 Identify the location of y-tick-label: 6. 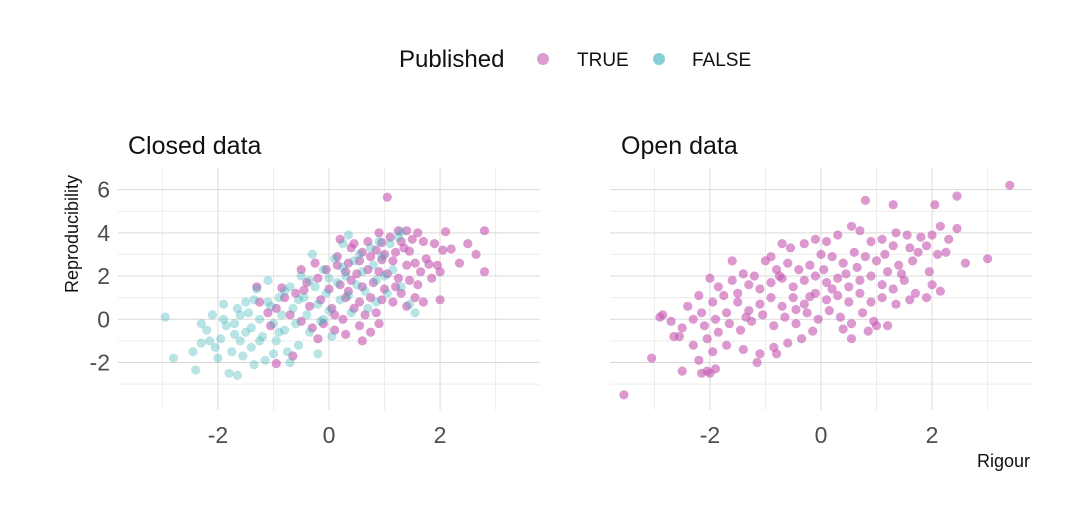
(103, 190).